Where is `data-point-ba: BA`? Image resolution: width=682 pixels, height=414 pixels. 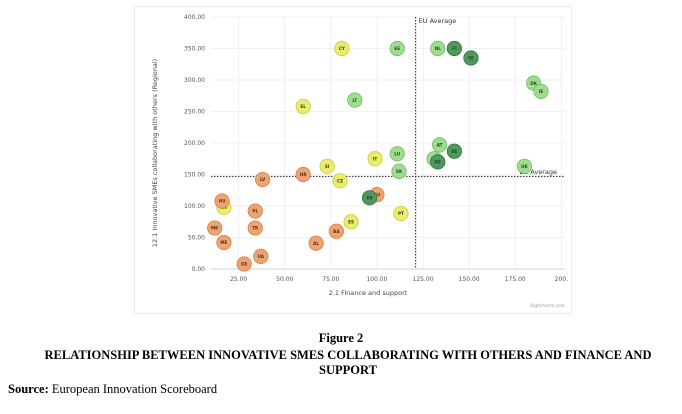 data-point-ba: BA is located at coordinates (336, 231).